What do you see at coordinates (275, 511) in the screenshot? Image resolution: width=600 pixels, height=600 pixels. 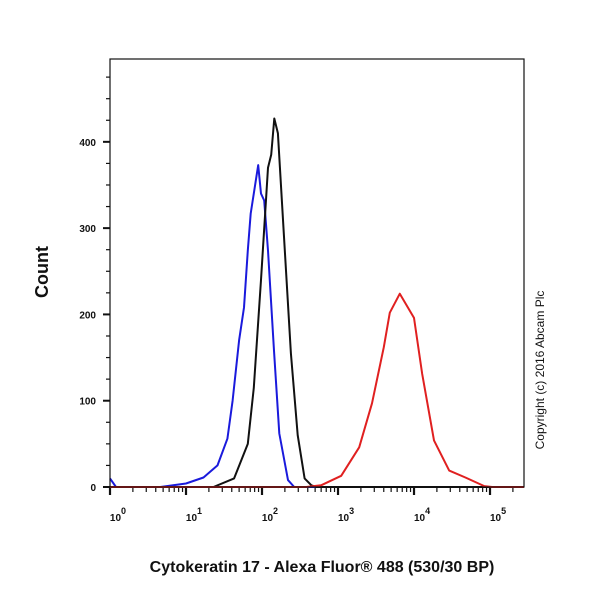 I see `x-tick-exponent: 2` at bounding box center [275, 511].